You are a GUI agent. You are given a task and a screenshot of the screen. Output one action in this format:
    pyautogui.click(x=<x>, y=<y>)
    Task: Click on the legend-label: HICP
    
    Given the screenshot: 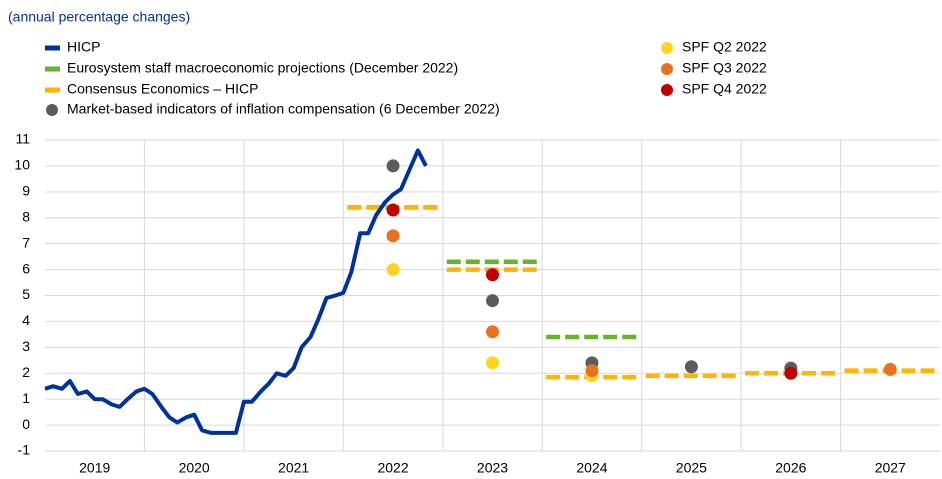 What is the action you would take?
    pyautogui.click(x=83, y=47)
    